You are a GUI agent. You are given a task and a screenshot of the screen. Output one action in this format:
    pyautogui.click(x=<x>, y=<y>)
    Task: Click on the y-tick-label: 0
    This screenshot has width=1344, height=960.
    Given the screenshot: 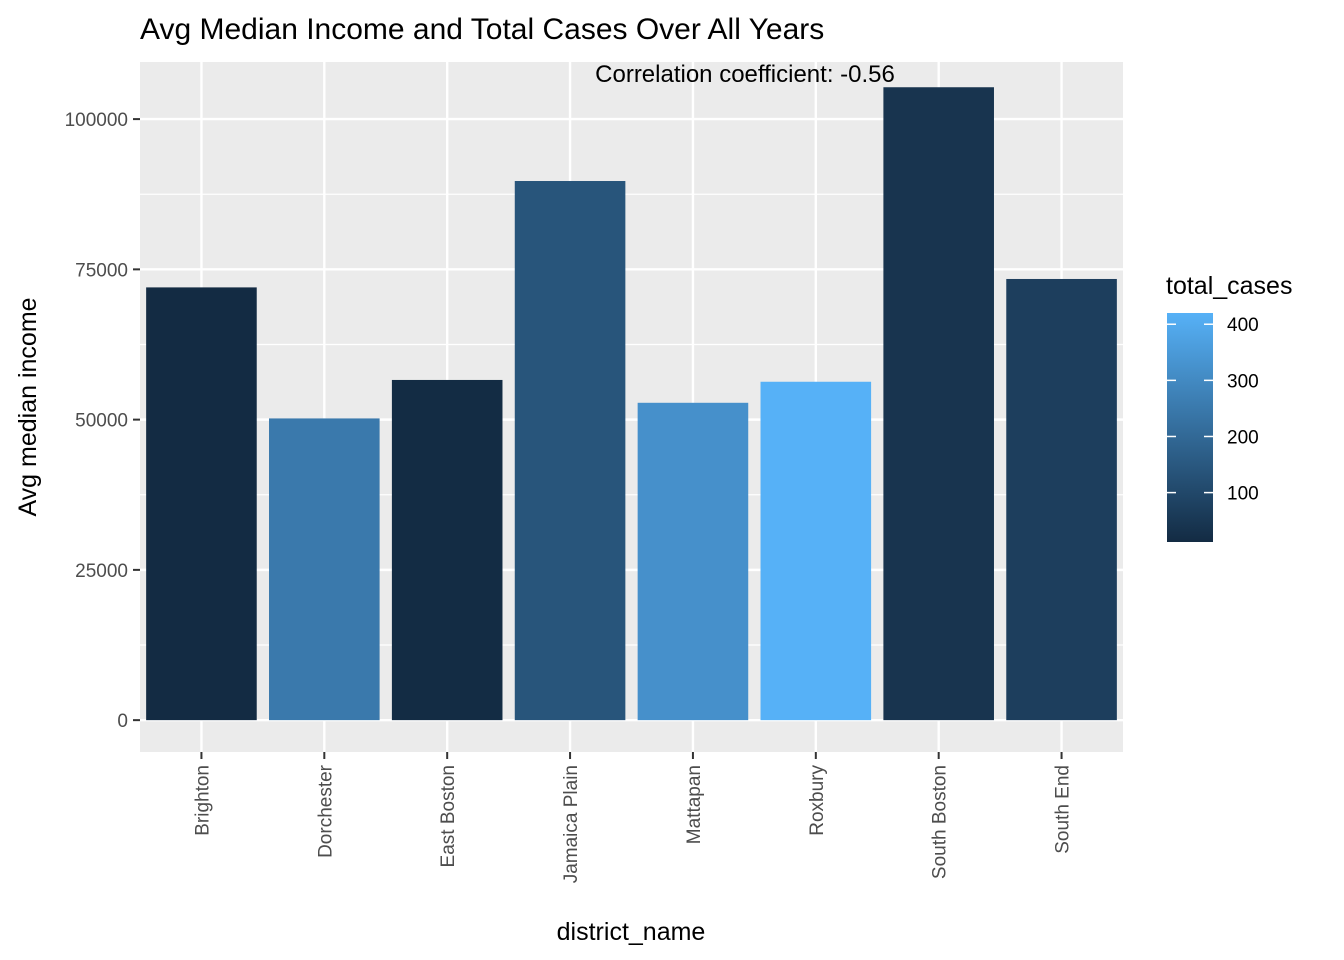 What is the action you would take?
    pyautogui.click(x=122, y=721)
    